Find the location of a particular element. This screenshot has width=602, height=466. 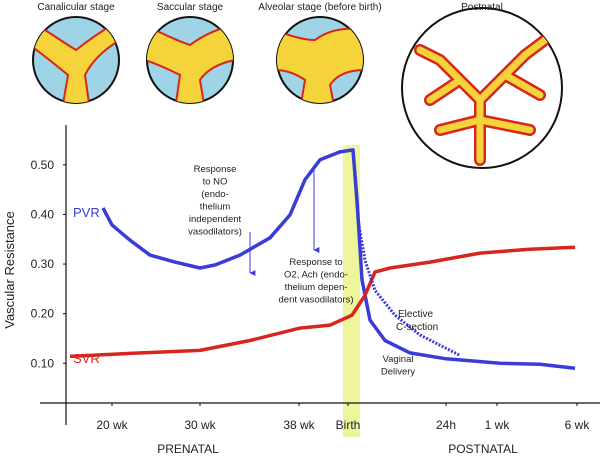

x-tick-label: 20 wk is located at coordinates (112, 425).